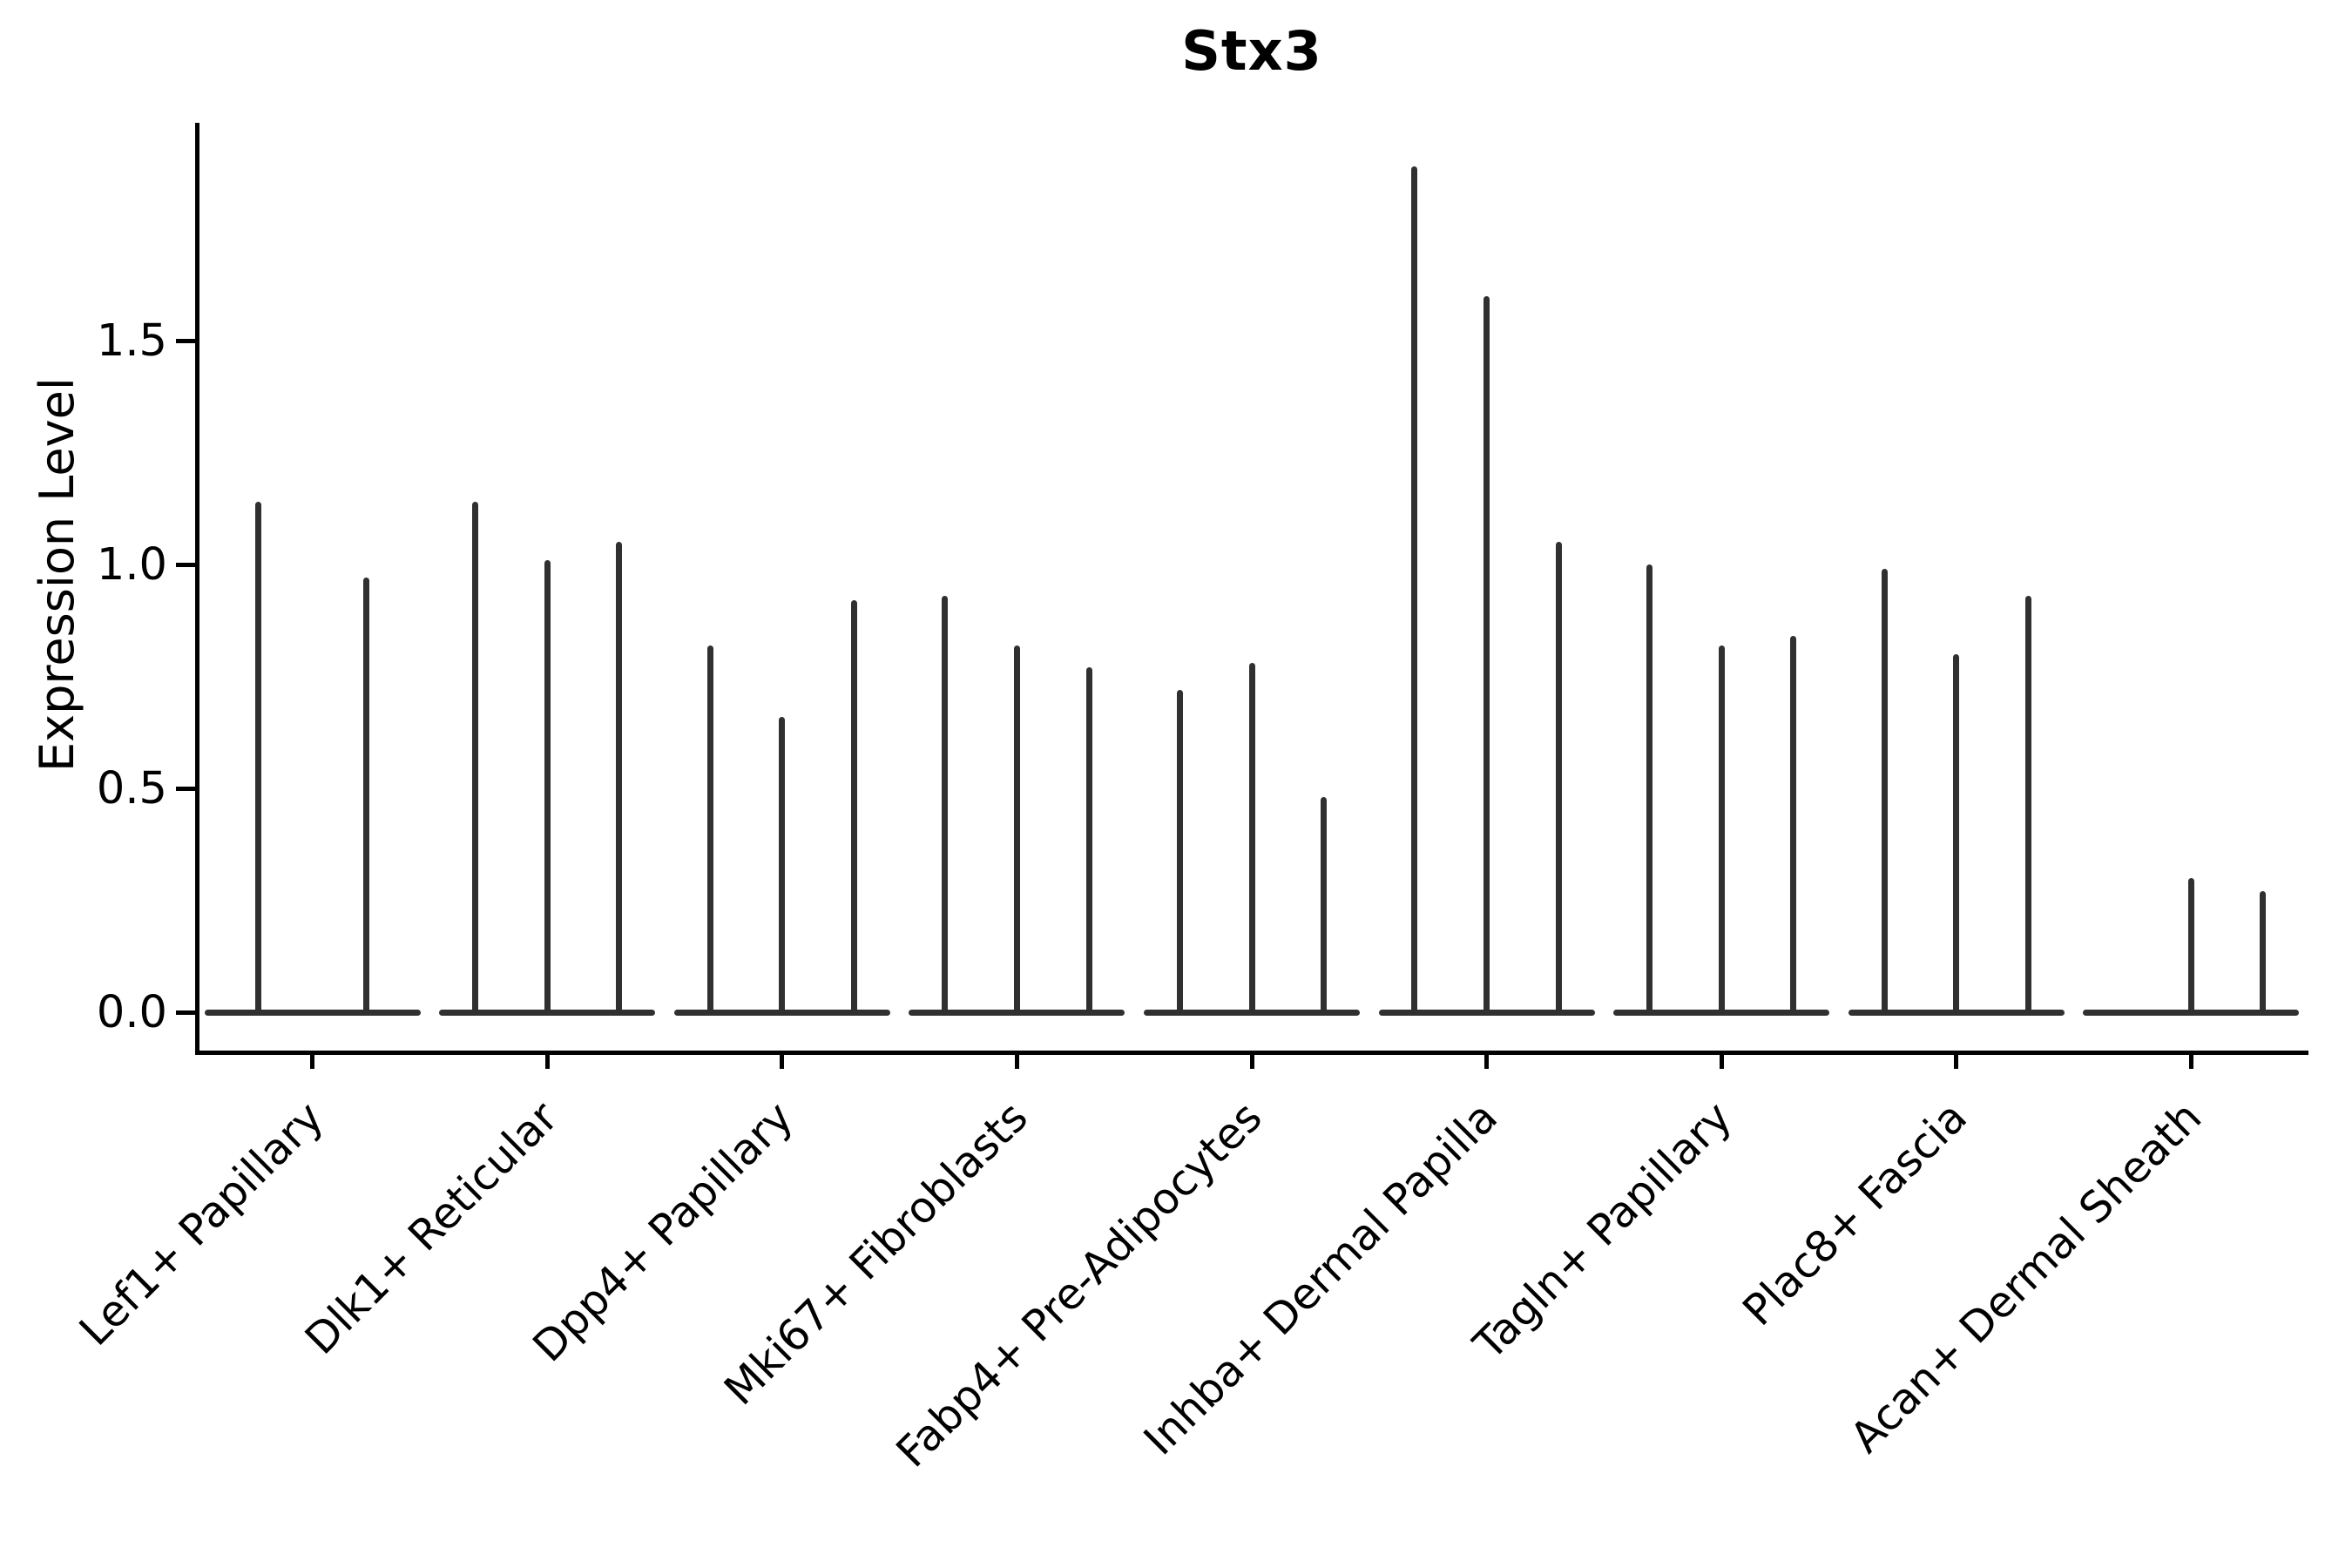  I want to click on y-tick-label: 0.0, so click(131, 1012).